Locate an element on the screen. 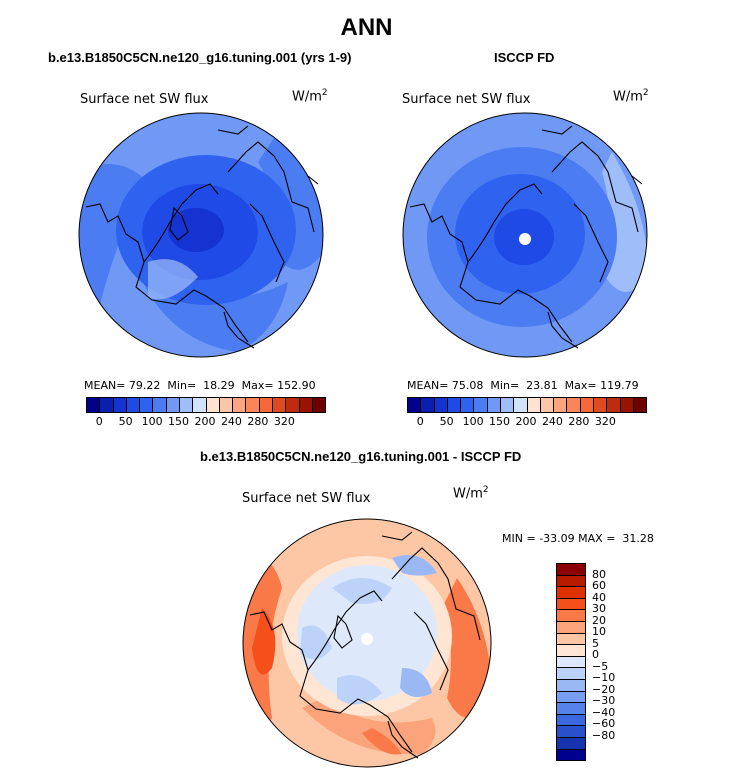 The image size is (733, 769). diff-min-max: MIN = -33.09 MAX = 31.28 is located at coordinates (578, 538).